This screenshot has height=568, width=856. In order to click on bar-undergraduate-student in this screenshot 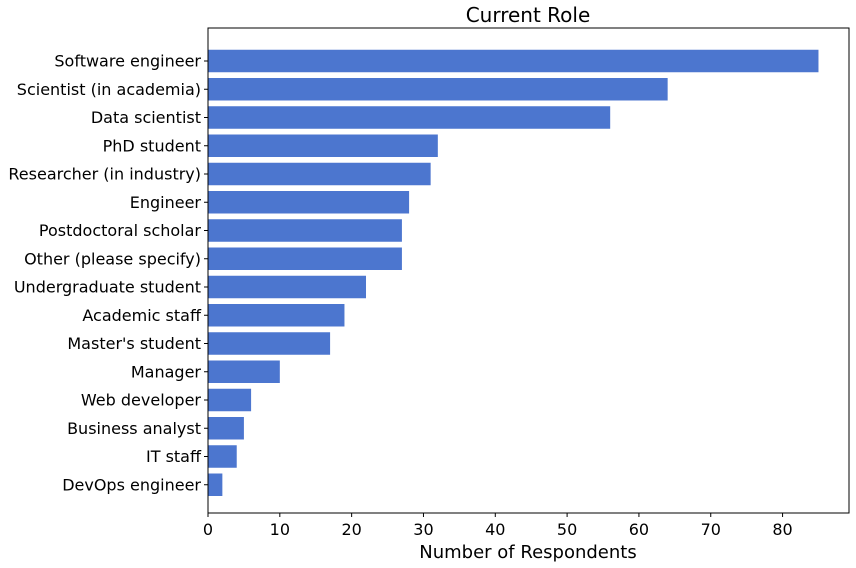, I will do `click(287, 287)`.